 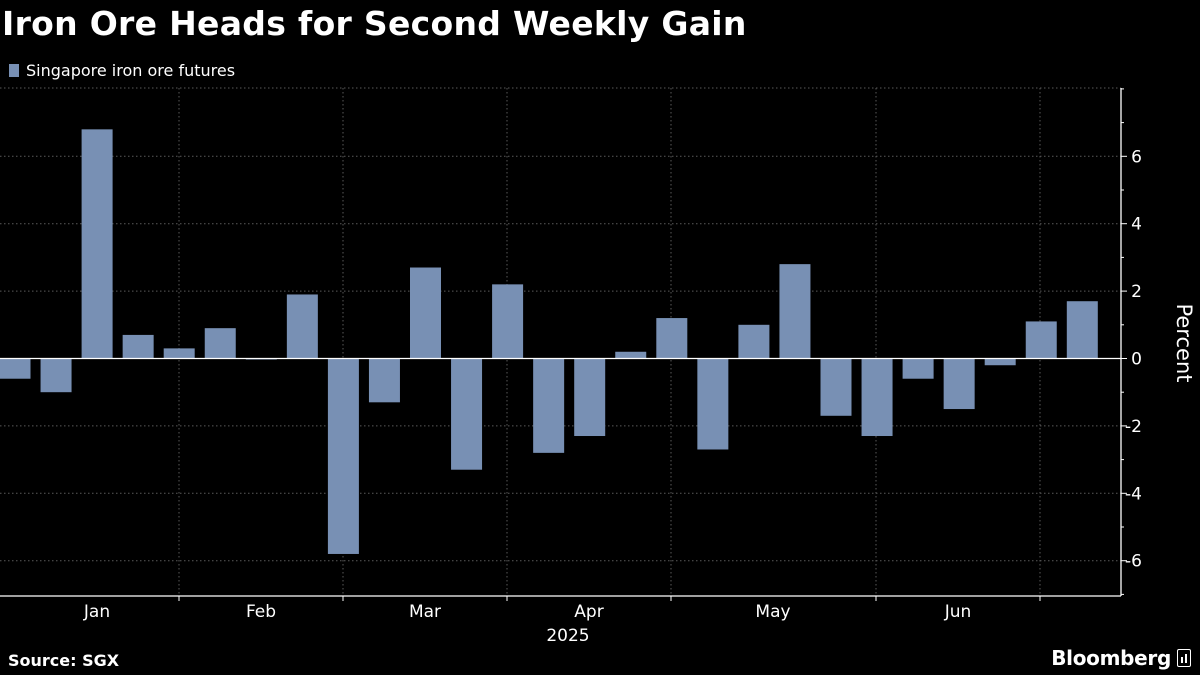 What do you see at coordinates (1111, 658) in the screenshot?
I see `brand-name: Bloomberg` at bounding box center [1111, 658].